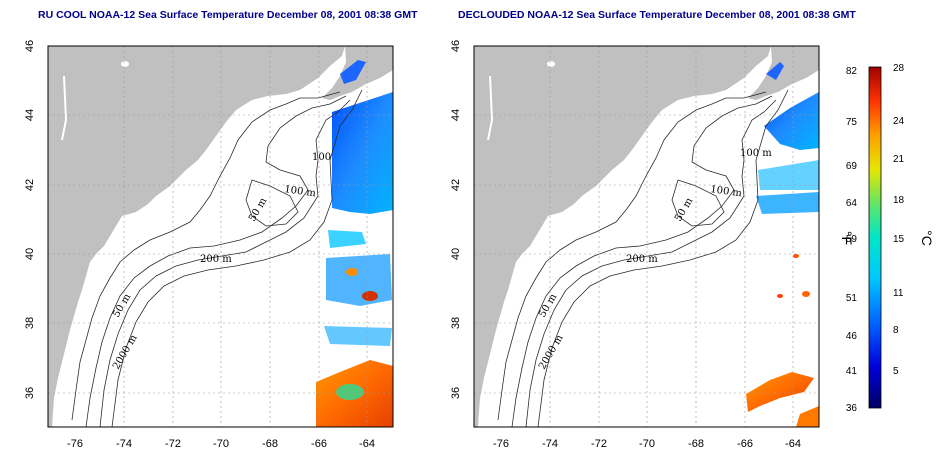 This screenshot has width=950, height=475. I want to click on sst-warm-patch, so click(780, 392).